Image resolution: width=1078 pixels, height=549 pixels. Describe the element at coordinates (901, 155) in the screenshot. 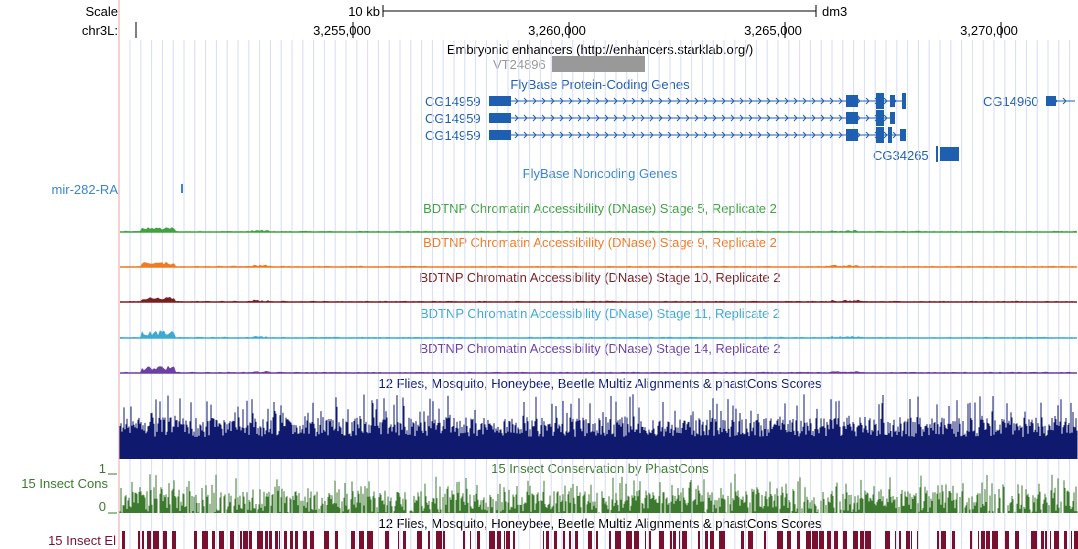

I see `gene-label-cg34265: CG34265` at that location.